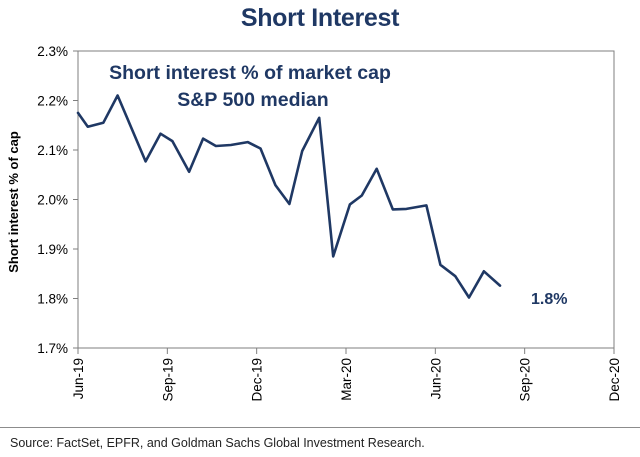 The image size is (640, 457). Describe the element at coordinates (78, 378) in the screenshot. I see `x-tick-label: Jun-19` at that location.